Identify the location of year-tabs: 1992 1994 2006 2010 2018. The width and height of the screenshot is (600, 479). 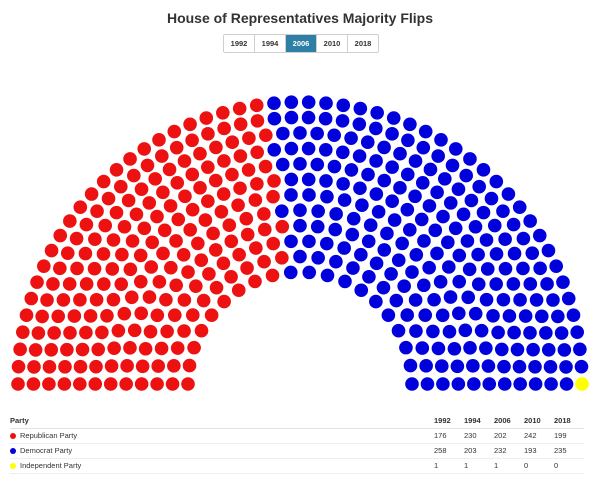
(301, 43).